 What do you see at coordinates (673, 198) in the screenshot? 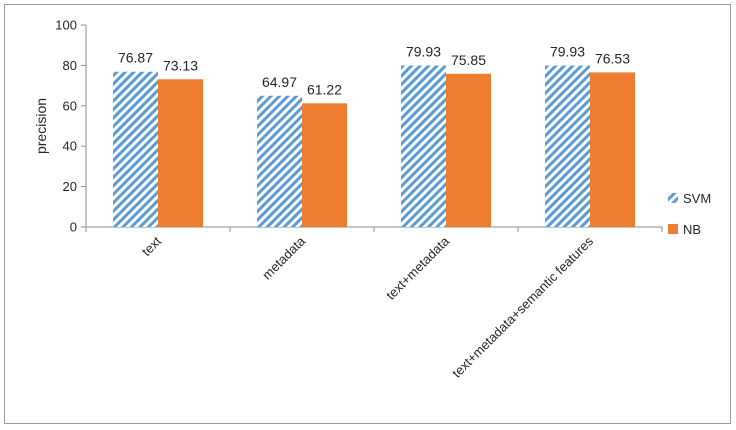
I see `legend-swatch-svm` at bounding box center [673, 198].